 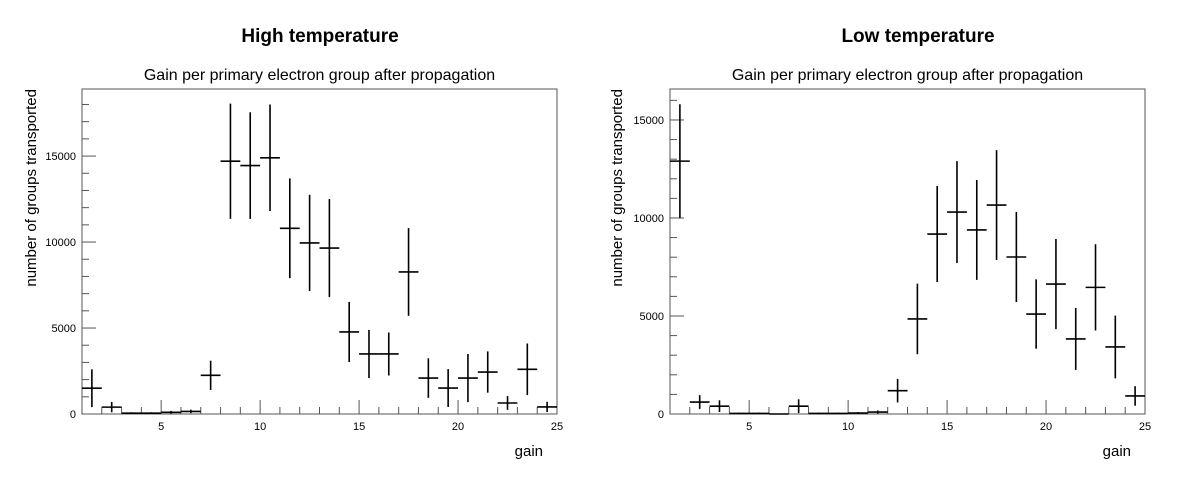 I want to click on panel-title: Low temperature, so click(x=917, y=36).